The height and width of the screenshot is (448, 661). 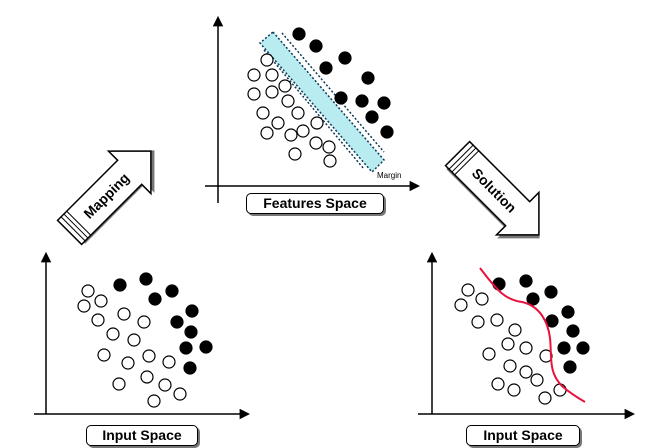 I want to click on margin-band-fill, so click(x=322, y=102).